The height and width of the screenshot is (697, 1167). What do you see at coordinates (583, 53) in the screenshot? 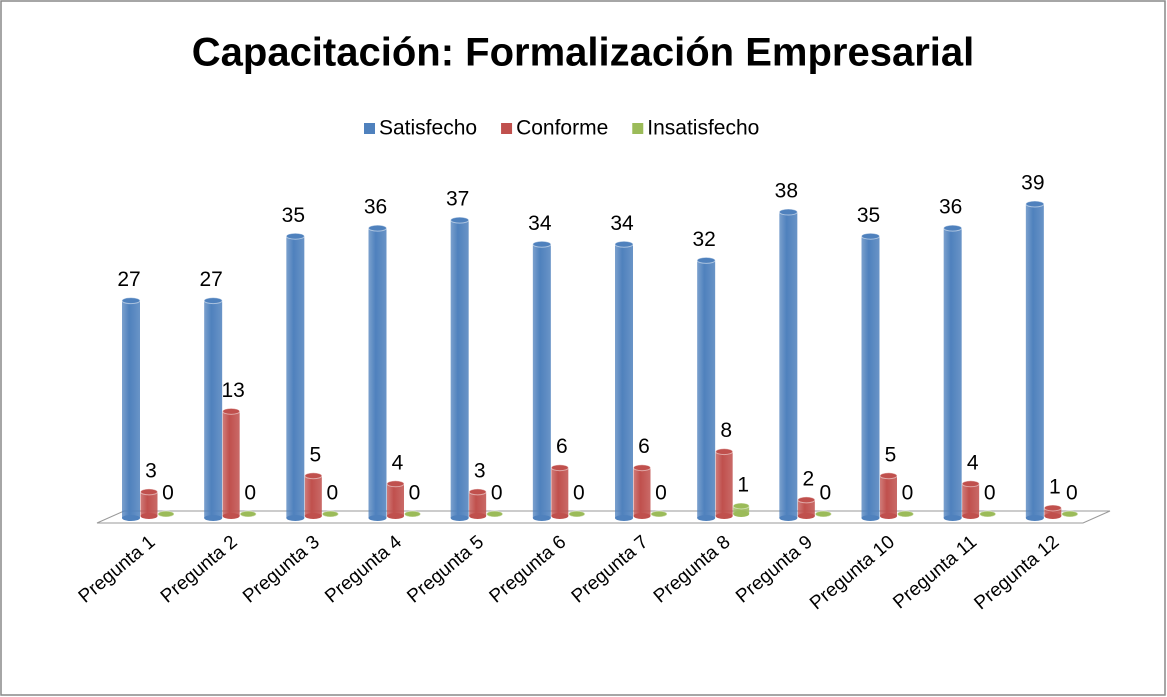
I see `chart-title: Capacitación: Formalización Empresarial` at bounding box center [583, 53].